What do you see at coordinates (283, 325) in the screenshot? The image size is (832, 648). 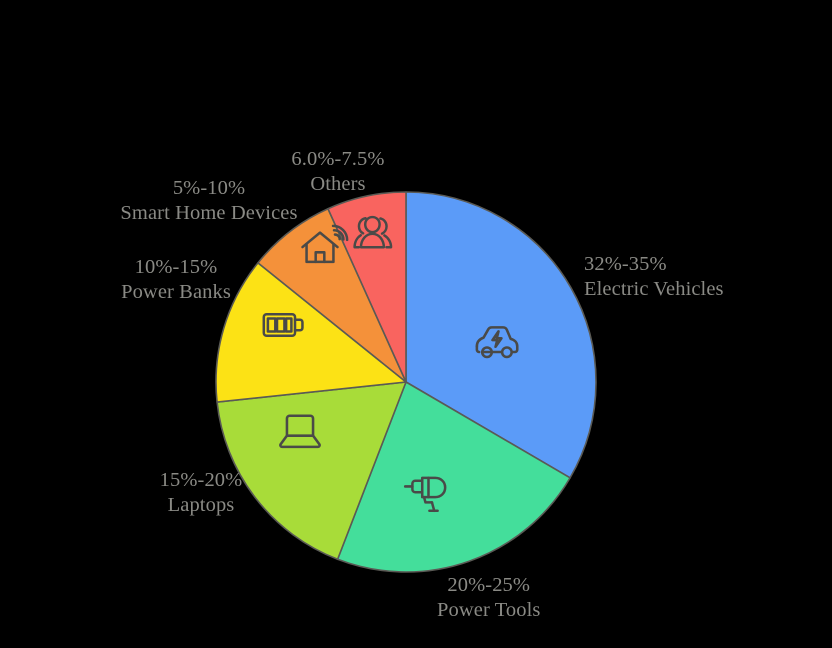 I see `battery-icon` at bounding box center [283, 325].